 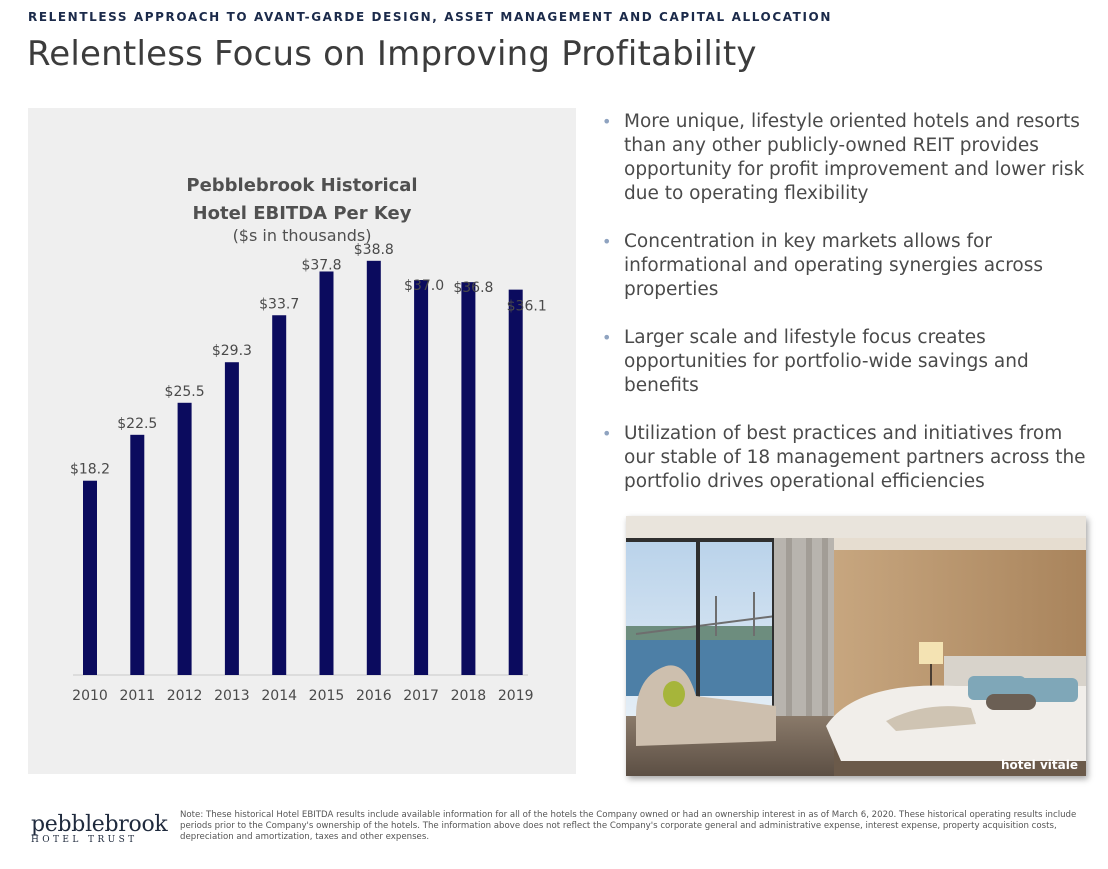 What do you see at coordinates (232, 696) in the screenshot?
I see `x-tick-2013: 2013` at bounding box center [232, 696].